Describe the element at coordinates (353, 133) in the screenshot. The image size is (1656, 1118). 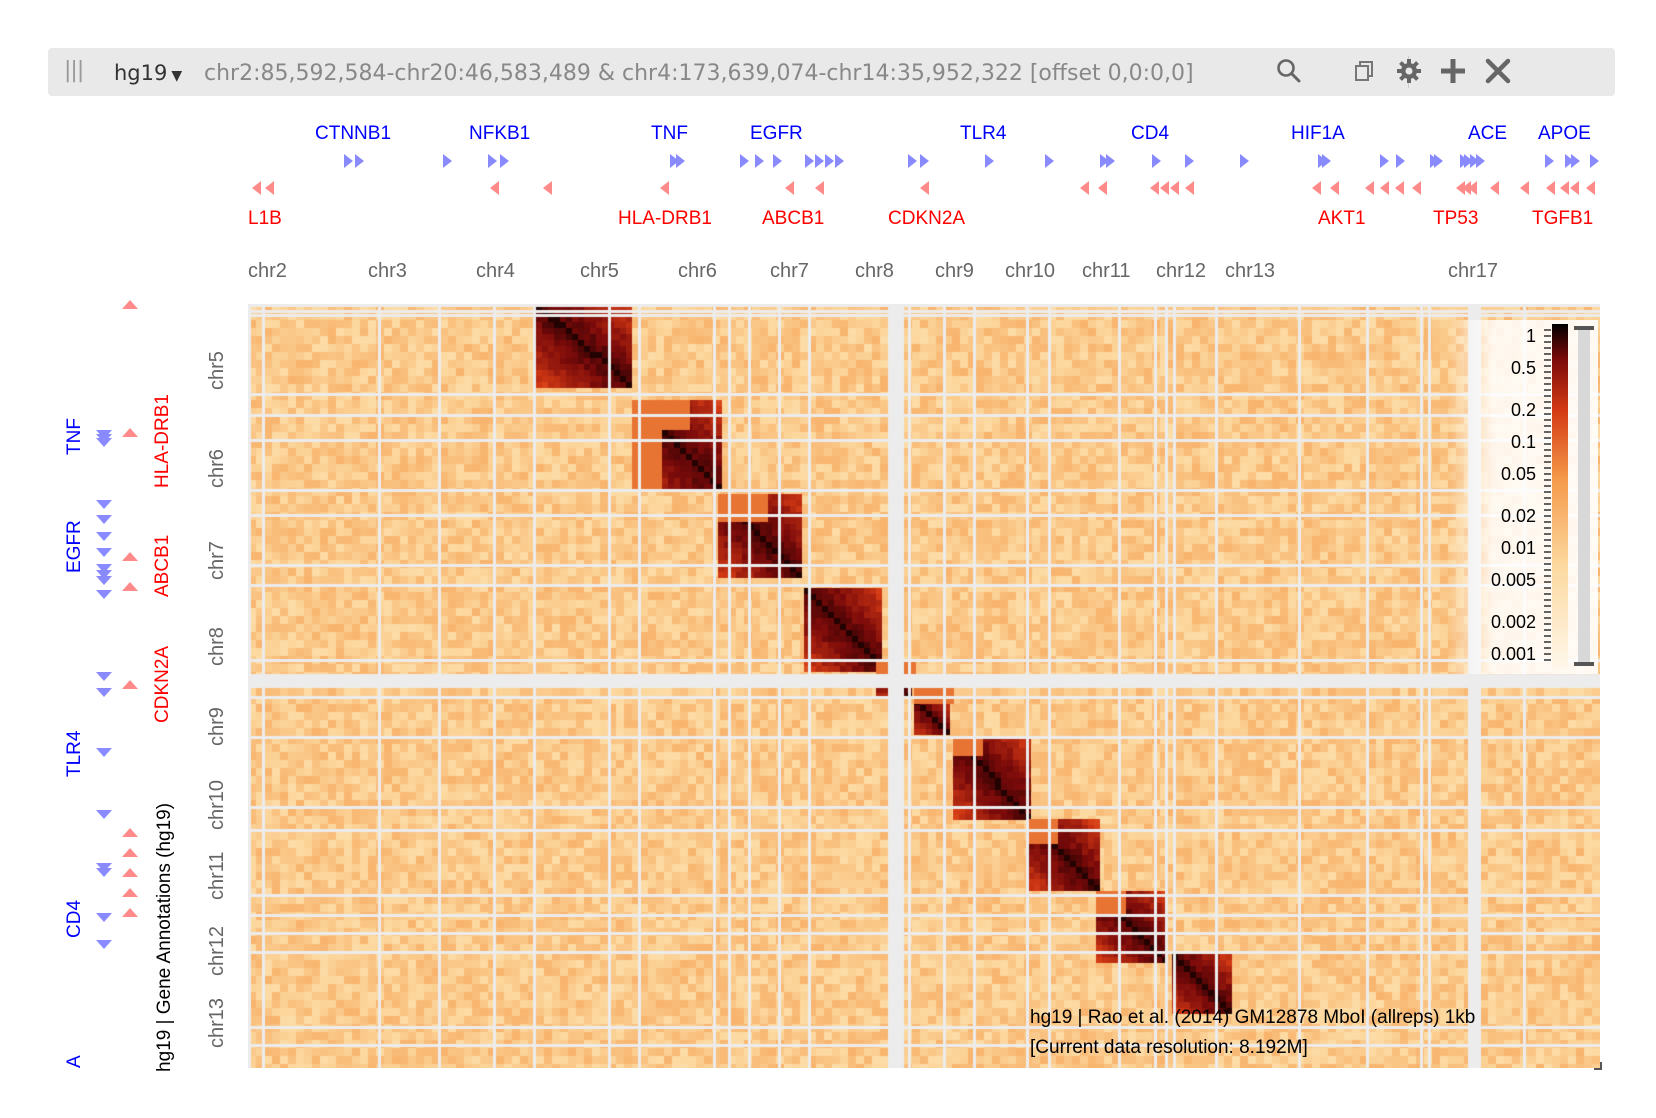
I see `gene-label: CTNNB1` at that location.